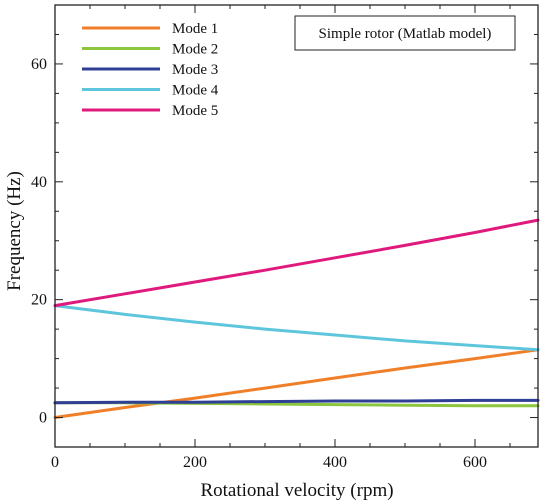  Describe the element at coordinates (195, 111) in the screenshot. I see `legend-label-mode-5: Mode 5` at that location.